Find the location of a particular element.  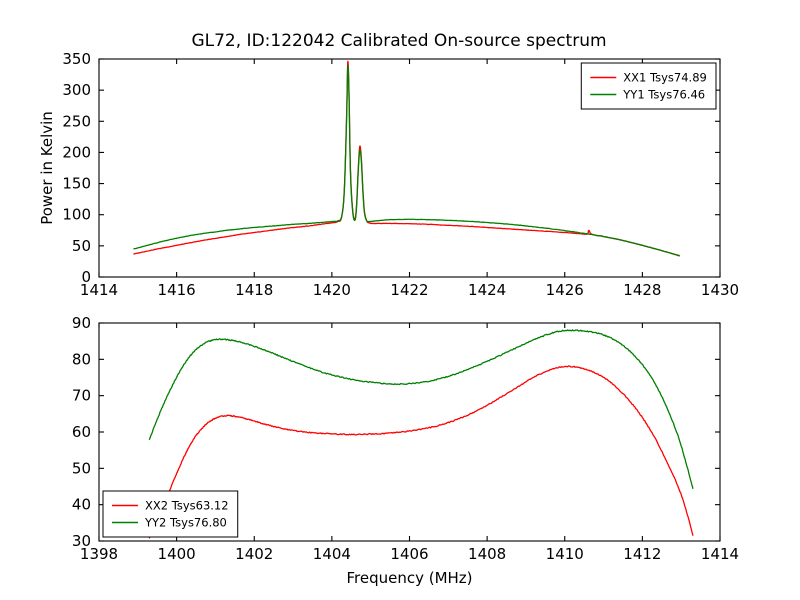

x-tick-label: 1398 is located at coordinates (99, 554).